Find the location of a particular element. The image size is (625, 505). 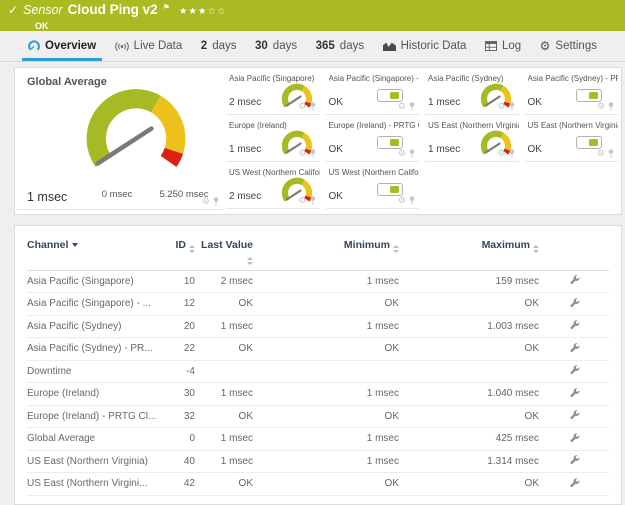

cell-maximum: 1.314 msec is located at coordinates (513, 461).